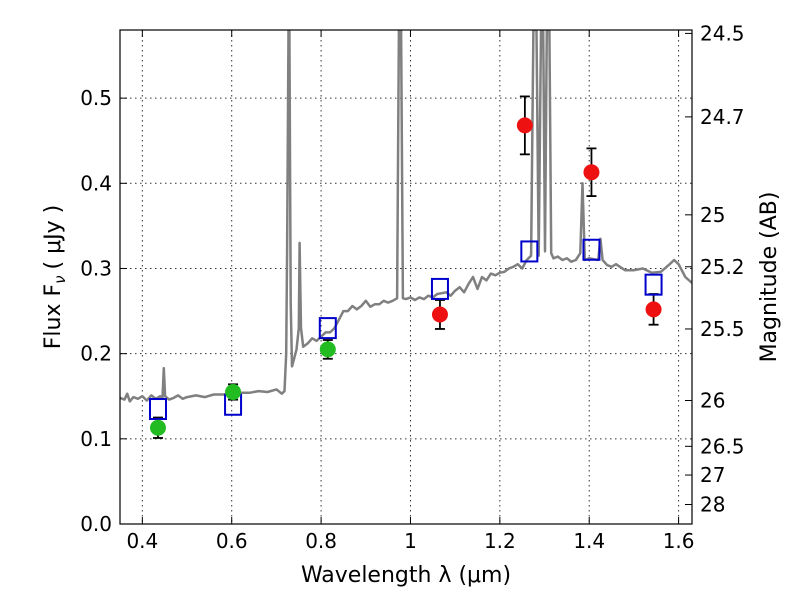 This screenshot has height=600, width=800. I want to click on x-tick-label: 1.4, so click(589, 541).